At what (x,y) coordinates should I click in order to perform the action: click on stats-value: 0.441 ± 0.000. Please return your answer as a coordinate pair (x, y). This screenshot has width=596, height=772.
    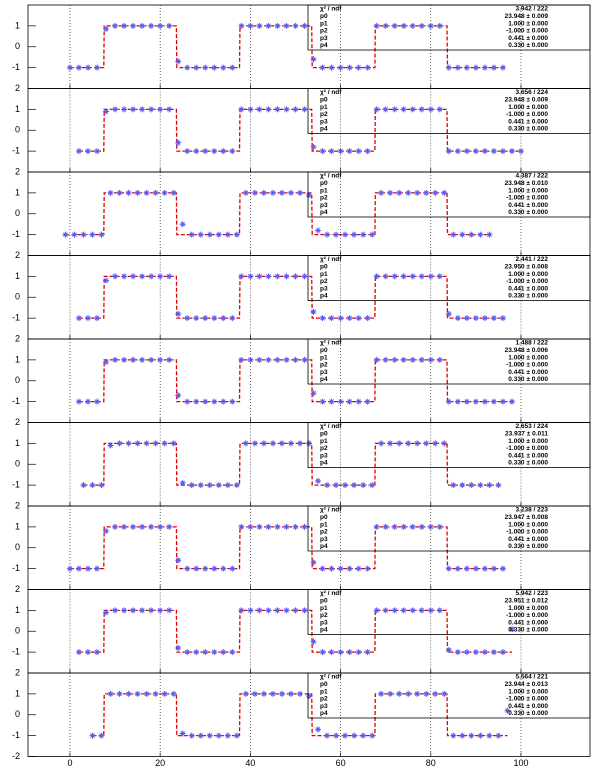
    Looking at the image, I should click on (528, 288).